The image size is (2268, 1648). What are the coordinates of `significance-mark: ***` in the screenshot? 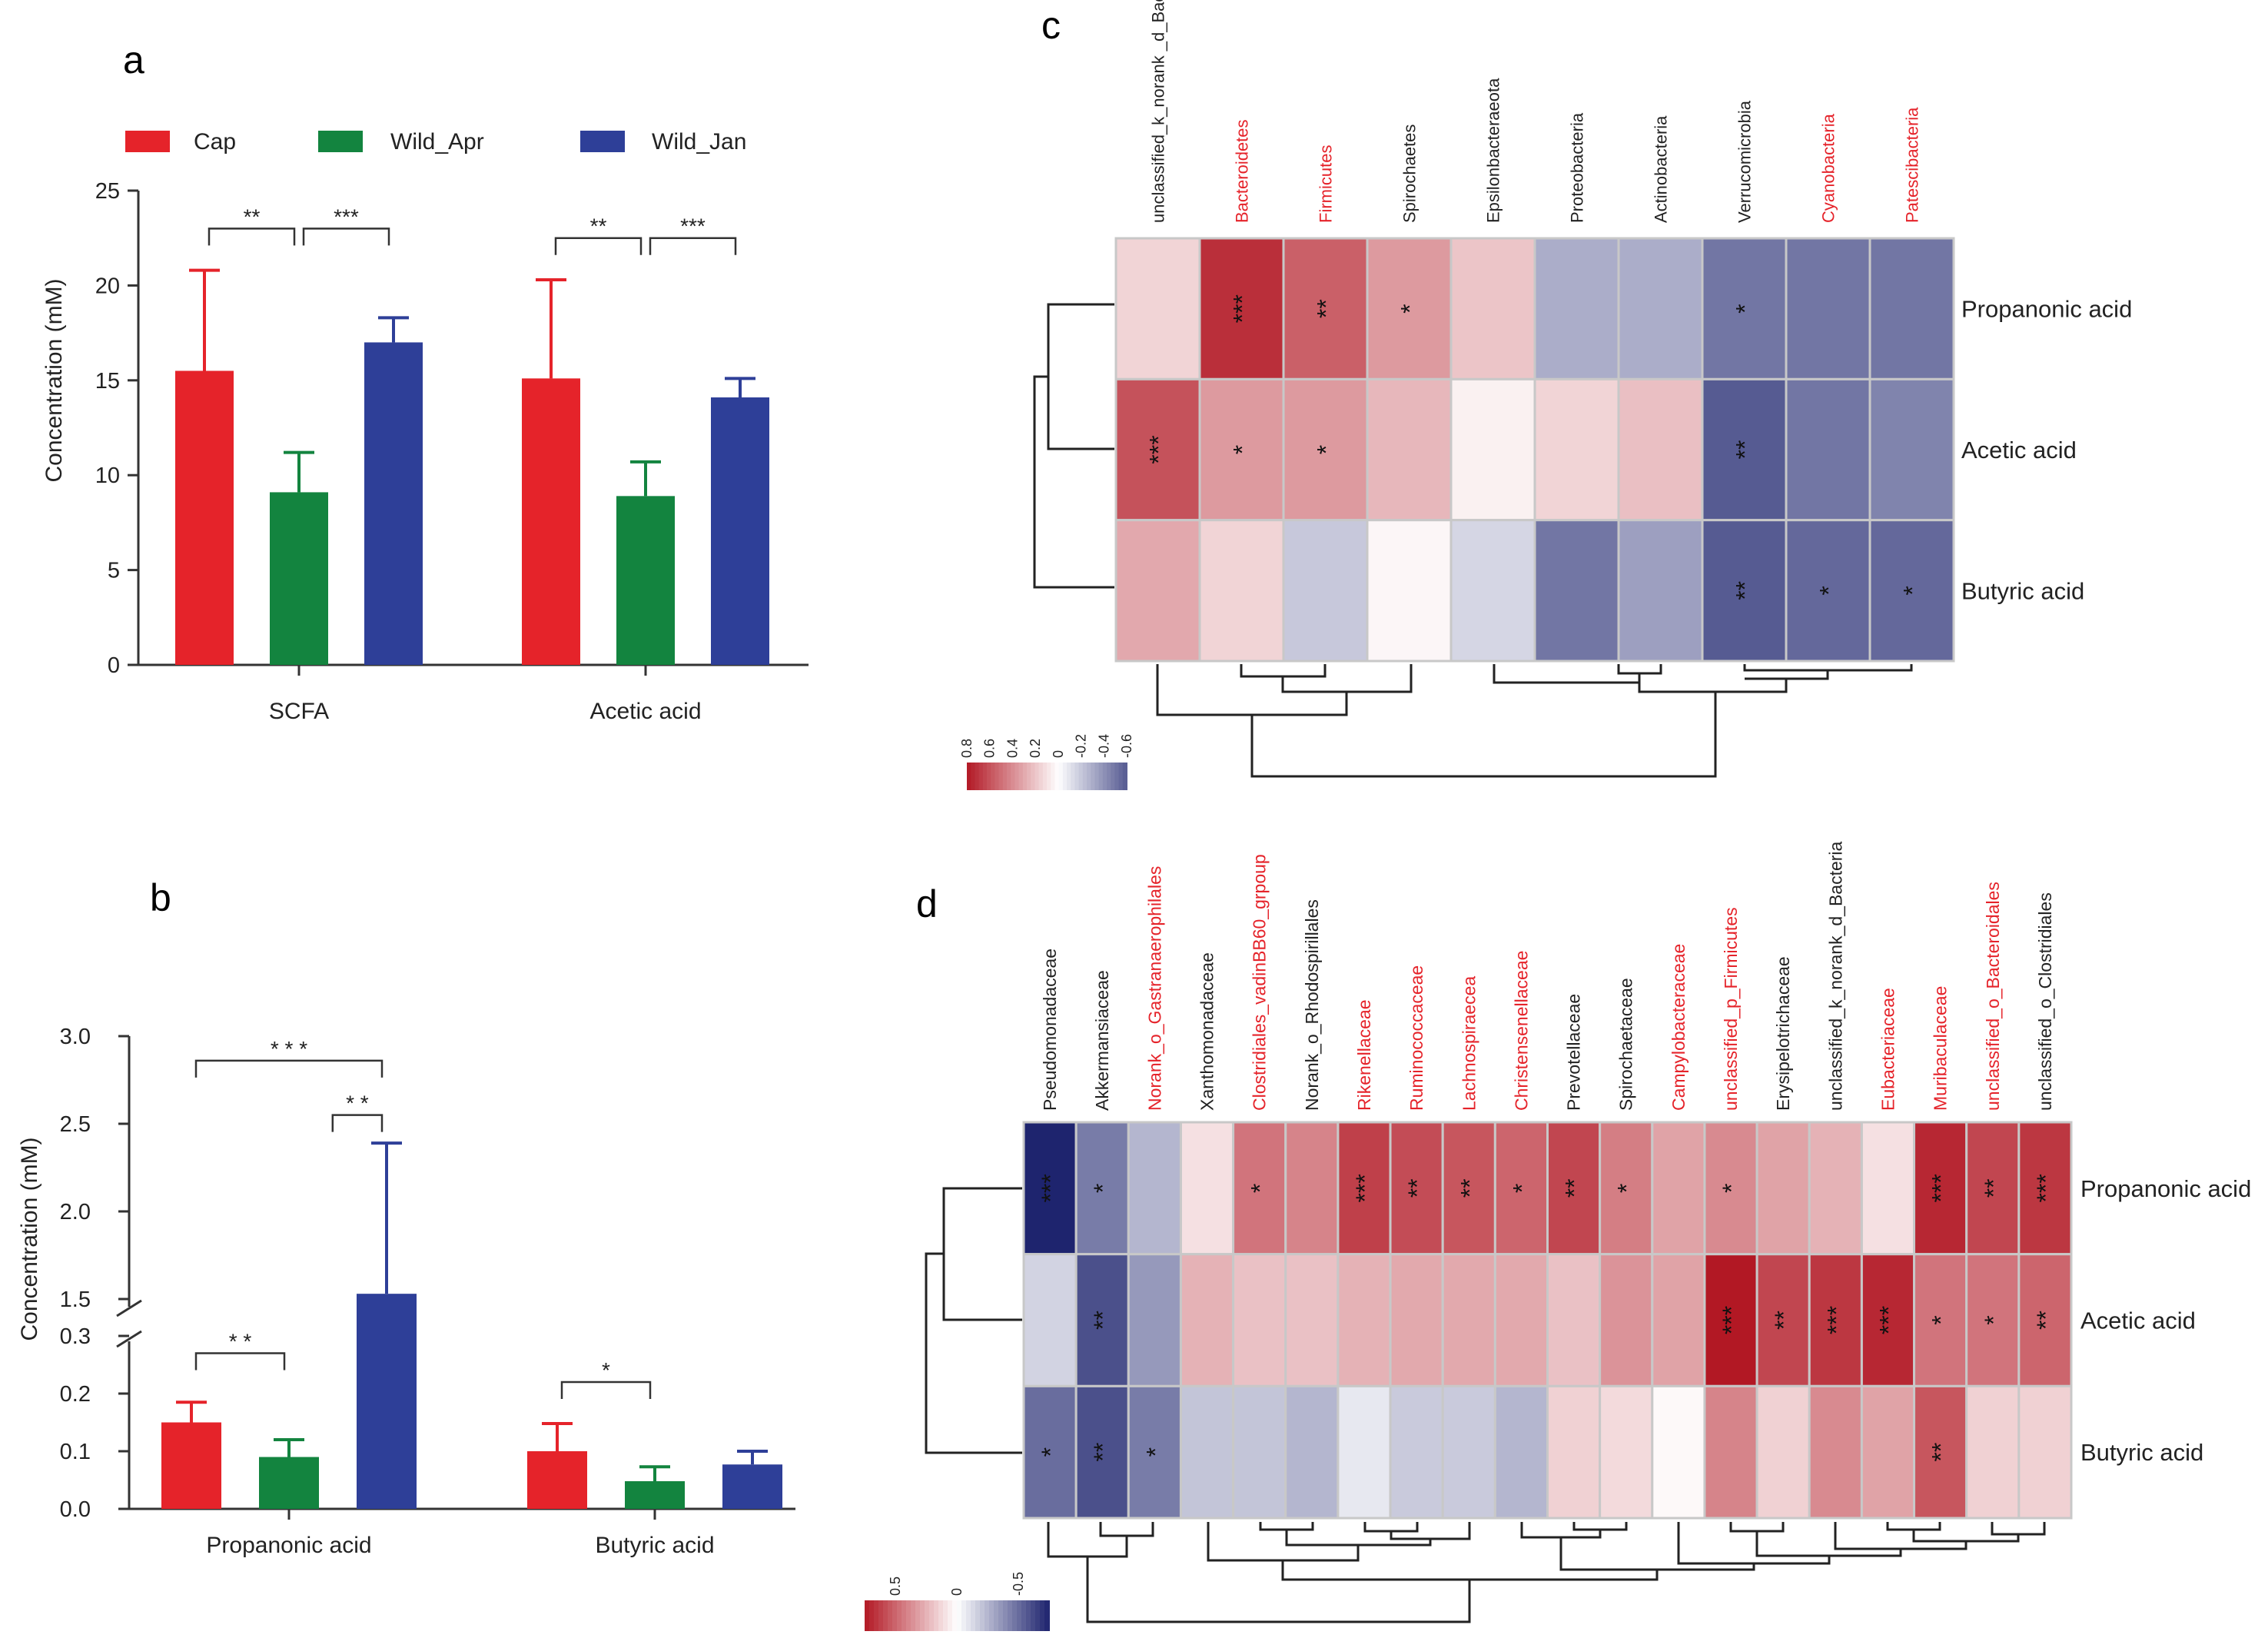 It's located at (1941, 1188).